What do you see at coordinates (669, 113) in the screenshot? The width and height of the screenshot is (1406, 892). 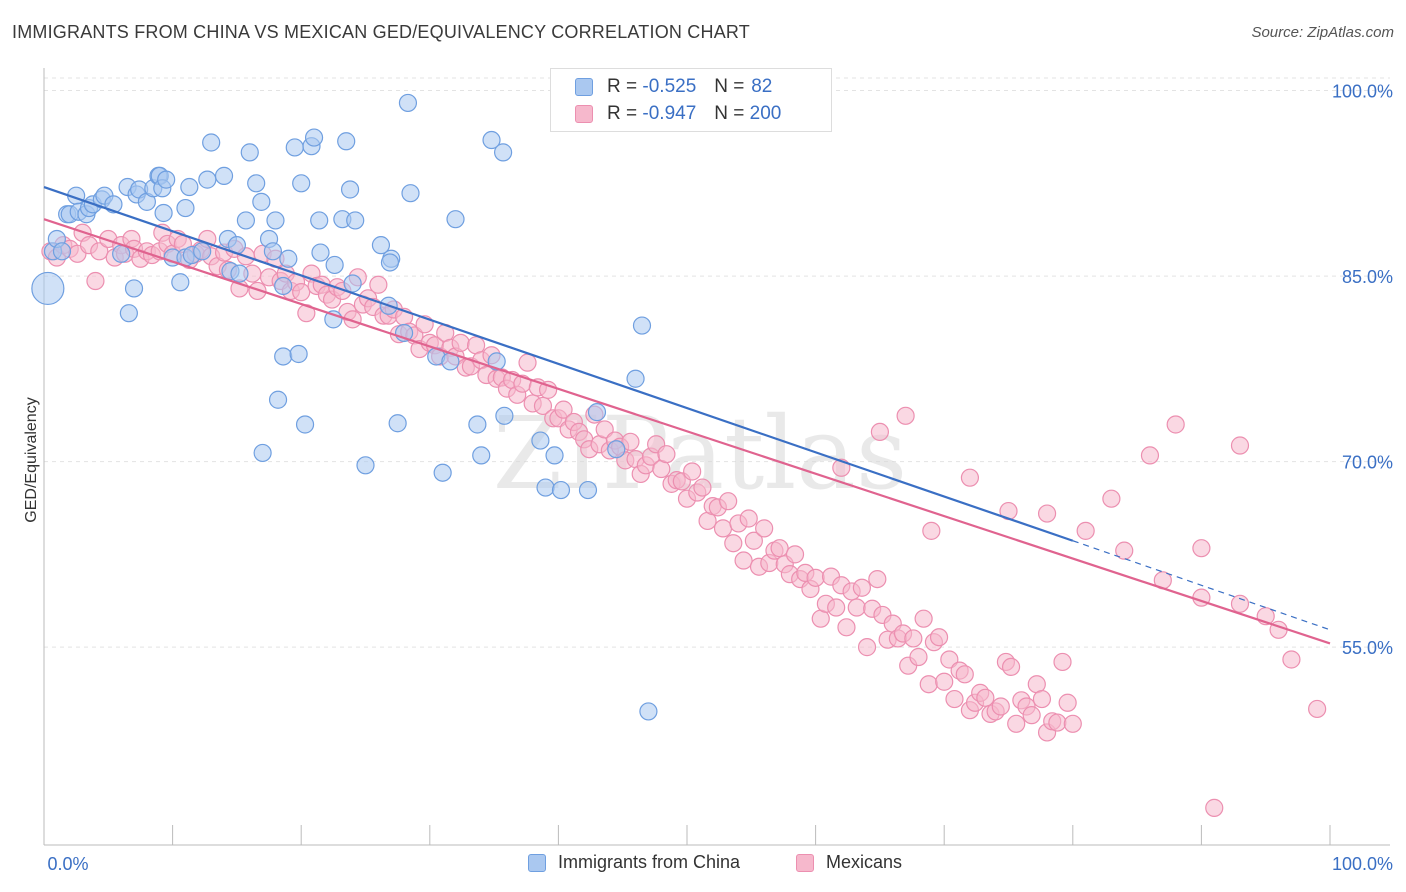 I see `r-value: -0.947` at bounding box center [669, 113].